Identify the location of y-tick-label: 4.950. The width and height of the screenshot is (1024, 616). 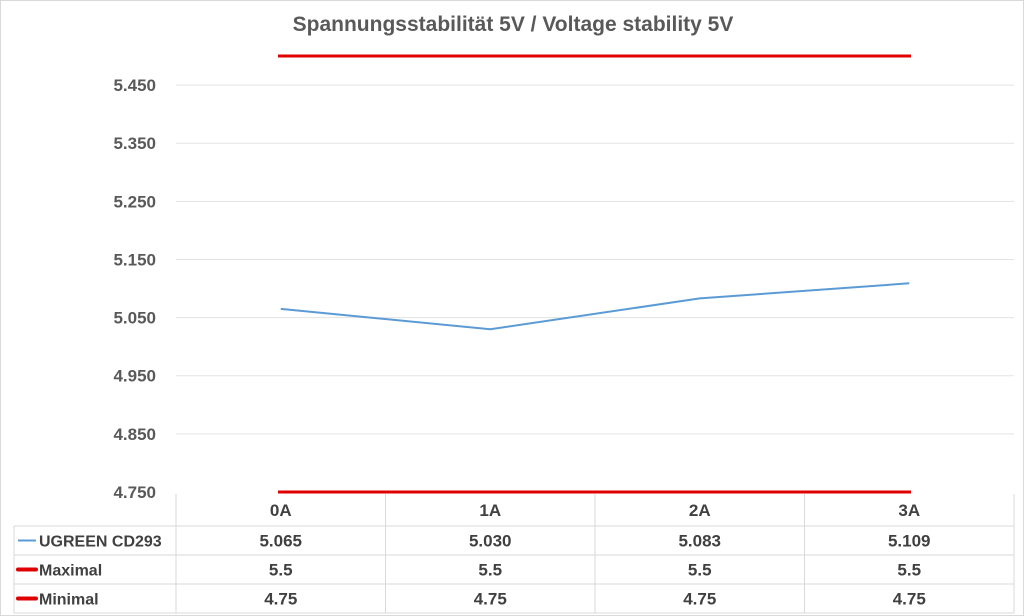
(134, 376).